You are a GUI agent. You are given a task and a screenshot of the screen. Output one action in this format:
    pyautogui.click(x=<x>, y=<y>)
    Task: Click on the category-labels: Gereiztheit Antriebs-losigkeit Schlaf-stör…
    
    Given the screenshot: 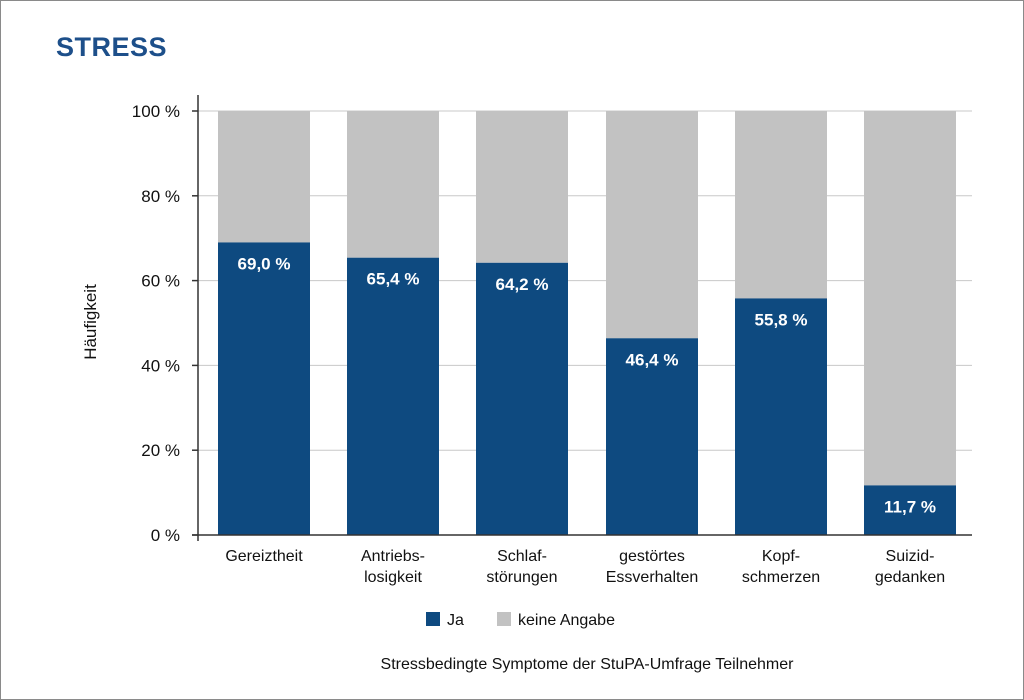 What is the action you would take?
    pyautogui.click(x=585, y=567)
    